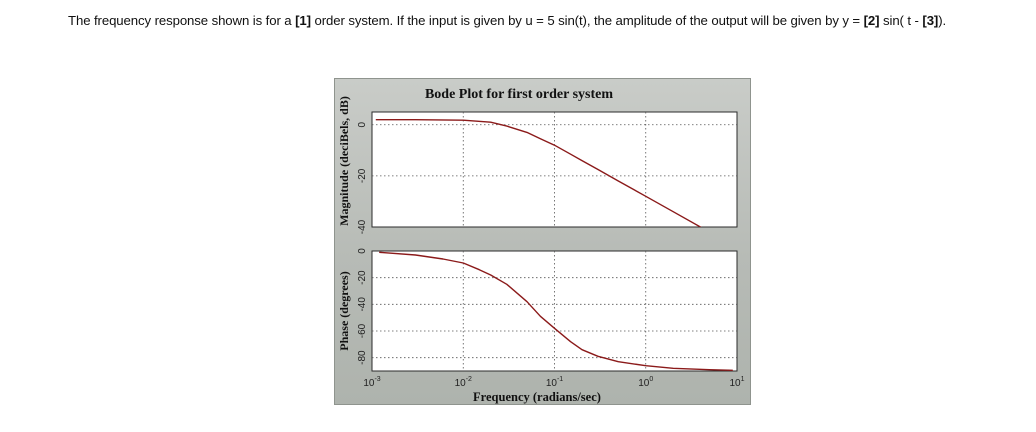 The width and height of the screenshot is (1036, 432). What do you see at coordinates (303, 20) in the screenshot?
I see `blank-1: [1]` at bounding box center [303, 20].